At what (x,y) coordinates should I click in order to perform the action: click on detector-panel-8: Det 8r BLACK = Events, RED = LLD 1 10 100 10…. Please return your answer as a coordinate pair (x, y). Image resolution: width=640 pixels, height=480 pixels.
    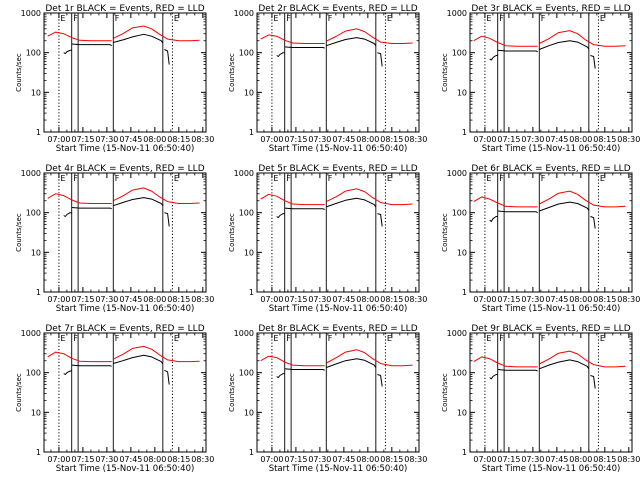
    Looking at the image, I should click on (327, 399).